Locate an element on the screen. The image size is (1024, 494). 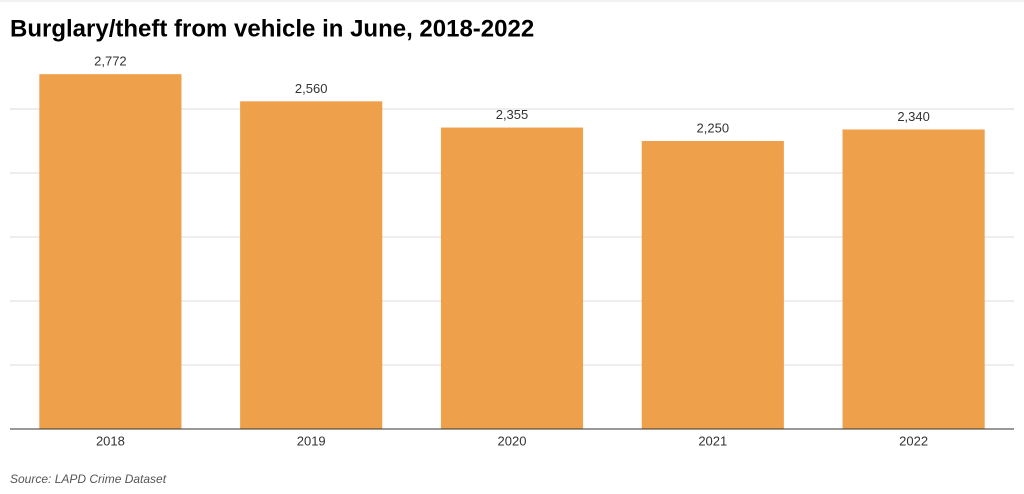
x-tick-label: 2021 is located at coordinates (712, 440).